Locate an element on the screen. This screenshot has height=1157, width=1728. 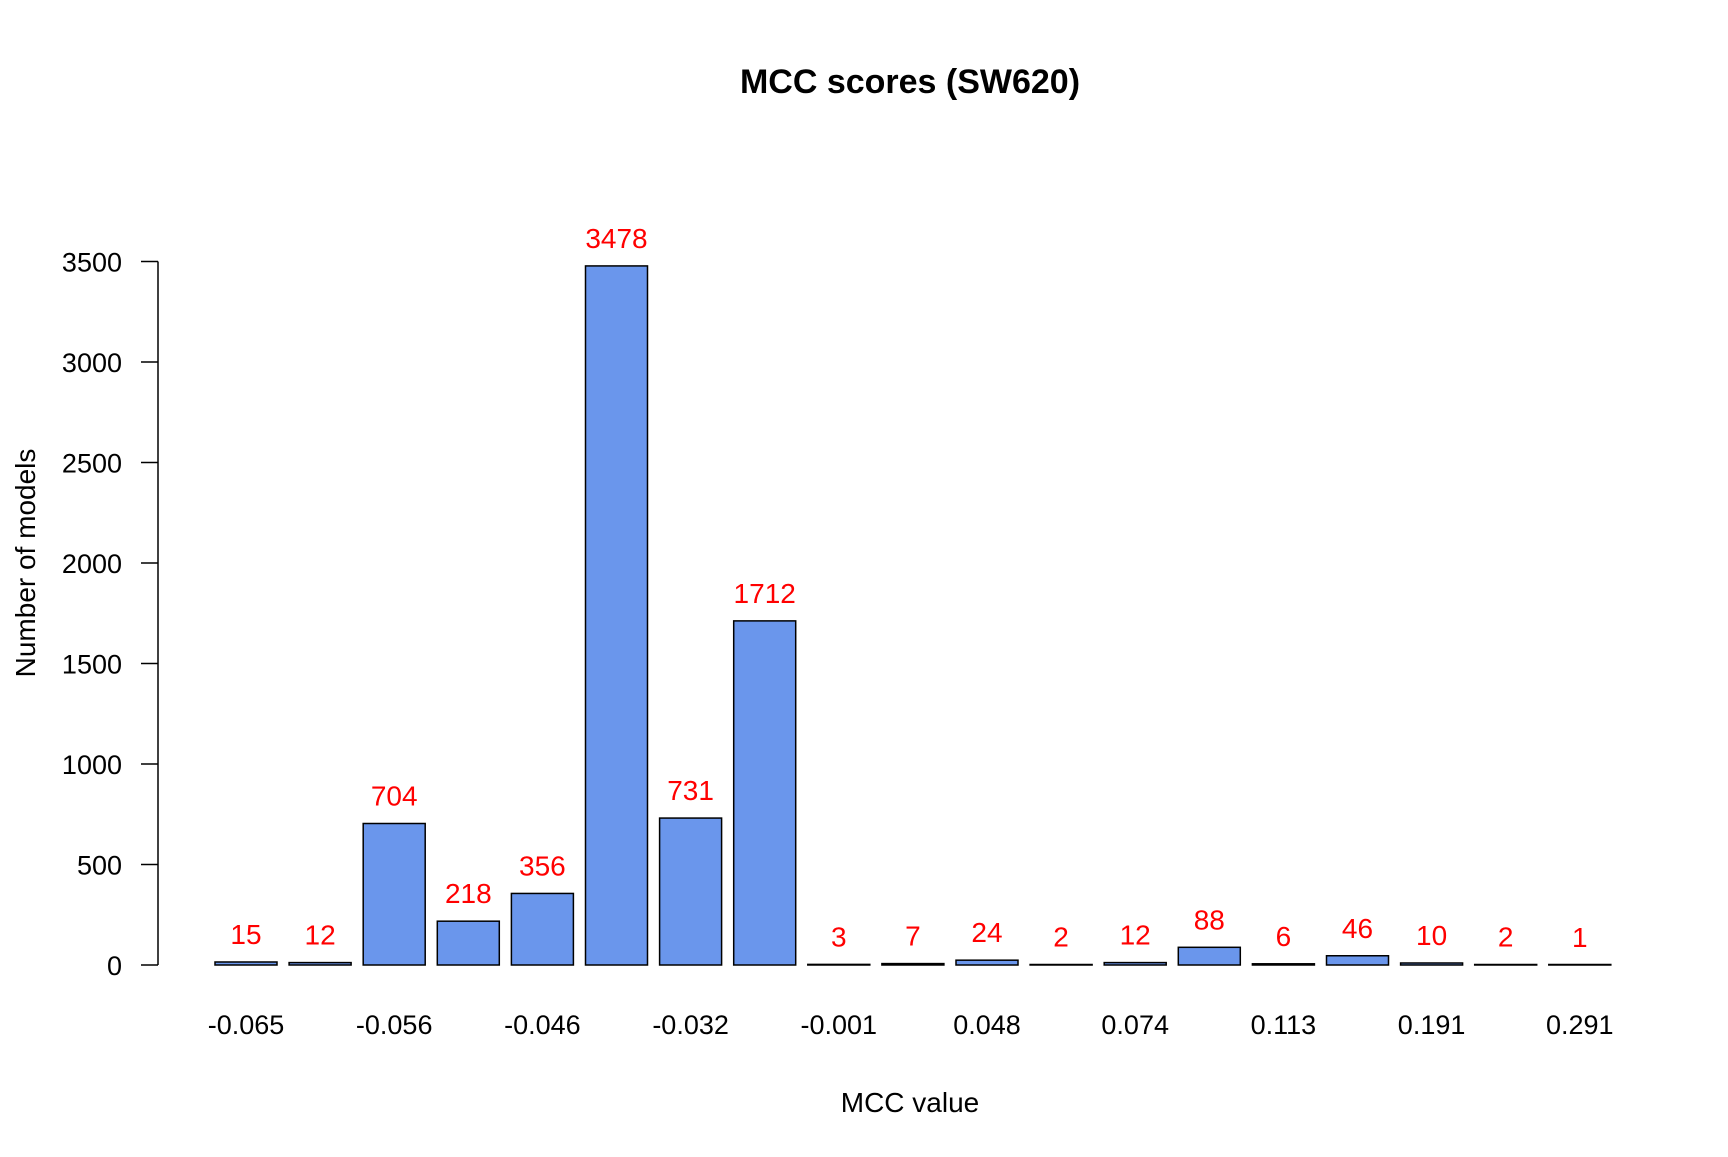
y-tick-label: 500 is located at coordinates (99, 866).